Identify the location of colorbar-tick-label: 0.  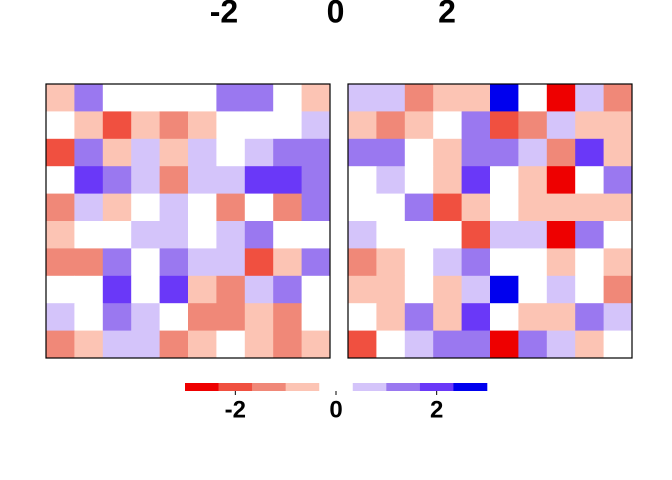
(335, 409).